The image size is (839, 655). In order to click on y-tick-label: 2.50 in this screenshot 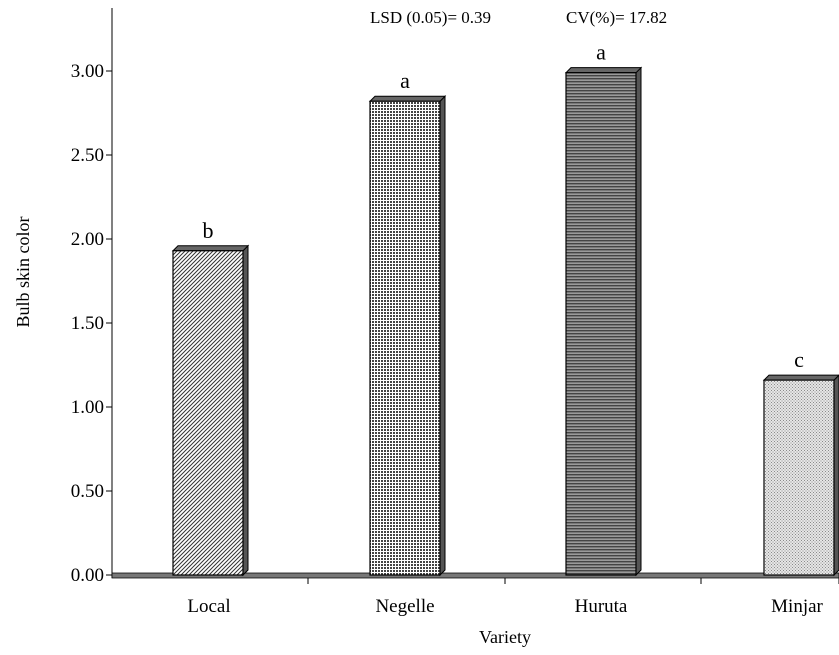, I will do `click(87, 155)`.